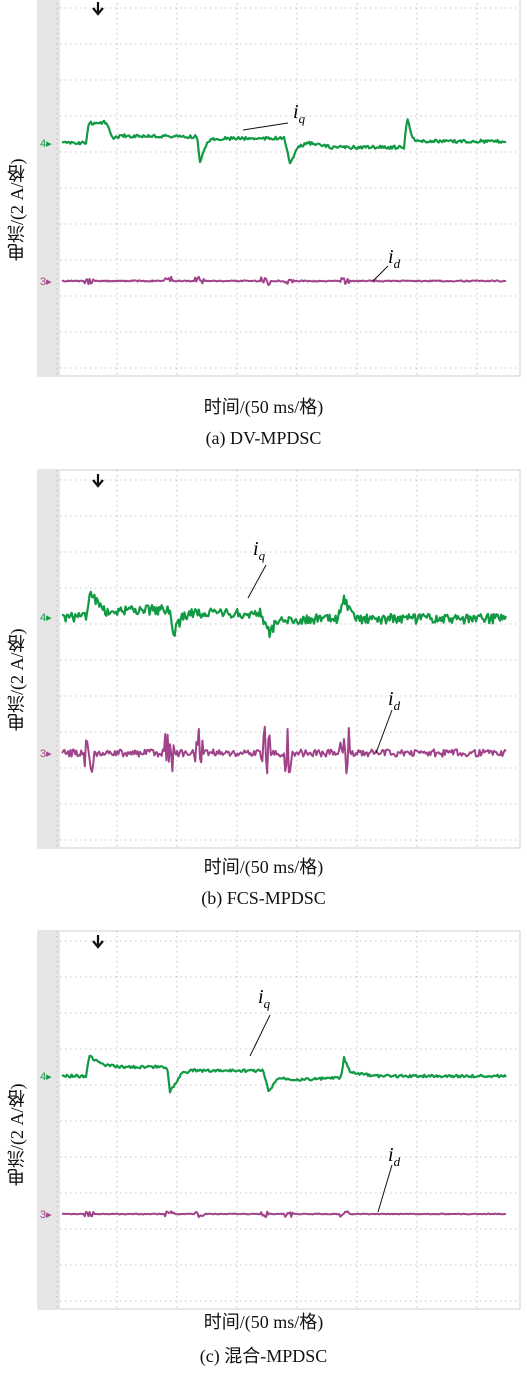 The height and width of the screenshot is (1374, 527). I want to click on x-axis-label-b: 时间/(50 ms/格), so click(263, 867).